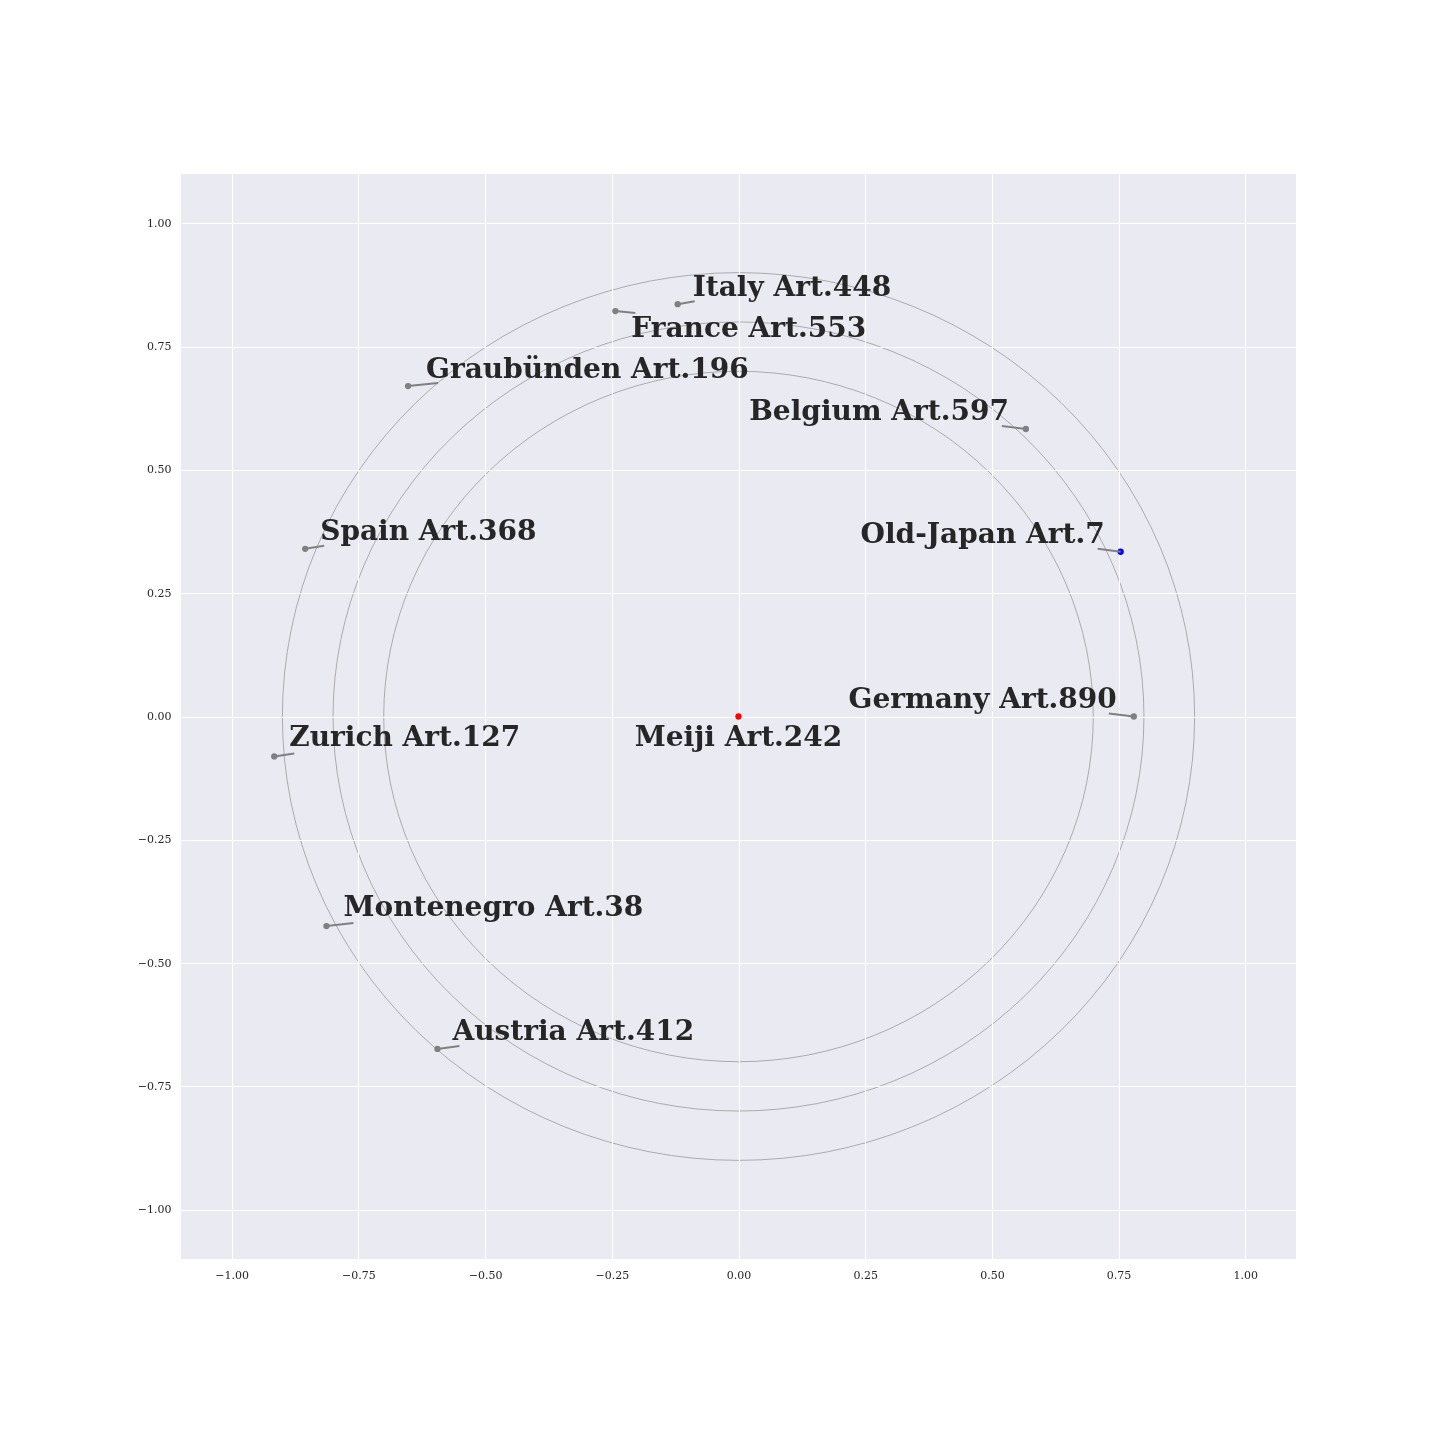  What do you see at coordinates (437, 1049) in the screenshot?
I see `point` at bounding box center [437, 1049].